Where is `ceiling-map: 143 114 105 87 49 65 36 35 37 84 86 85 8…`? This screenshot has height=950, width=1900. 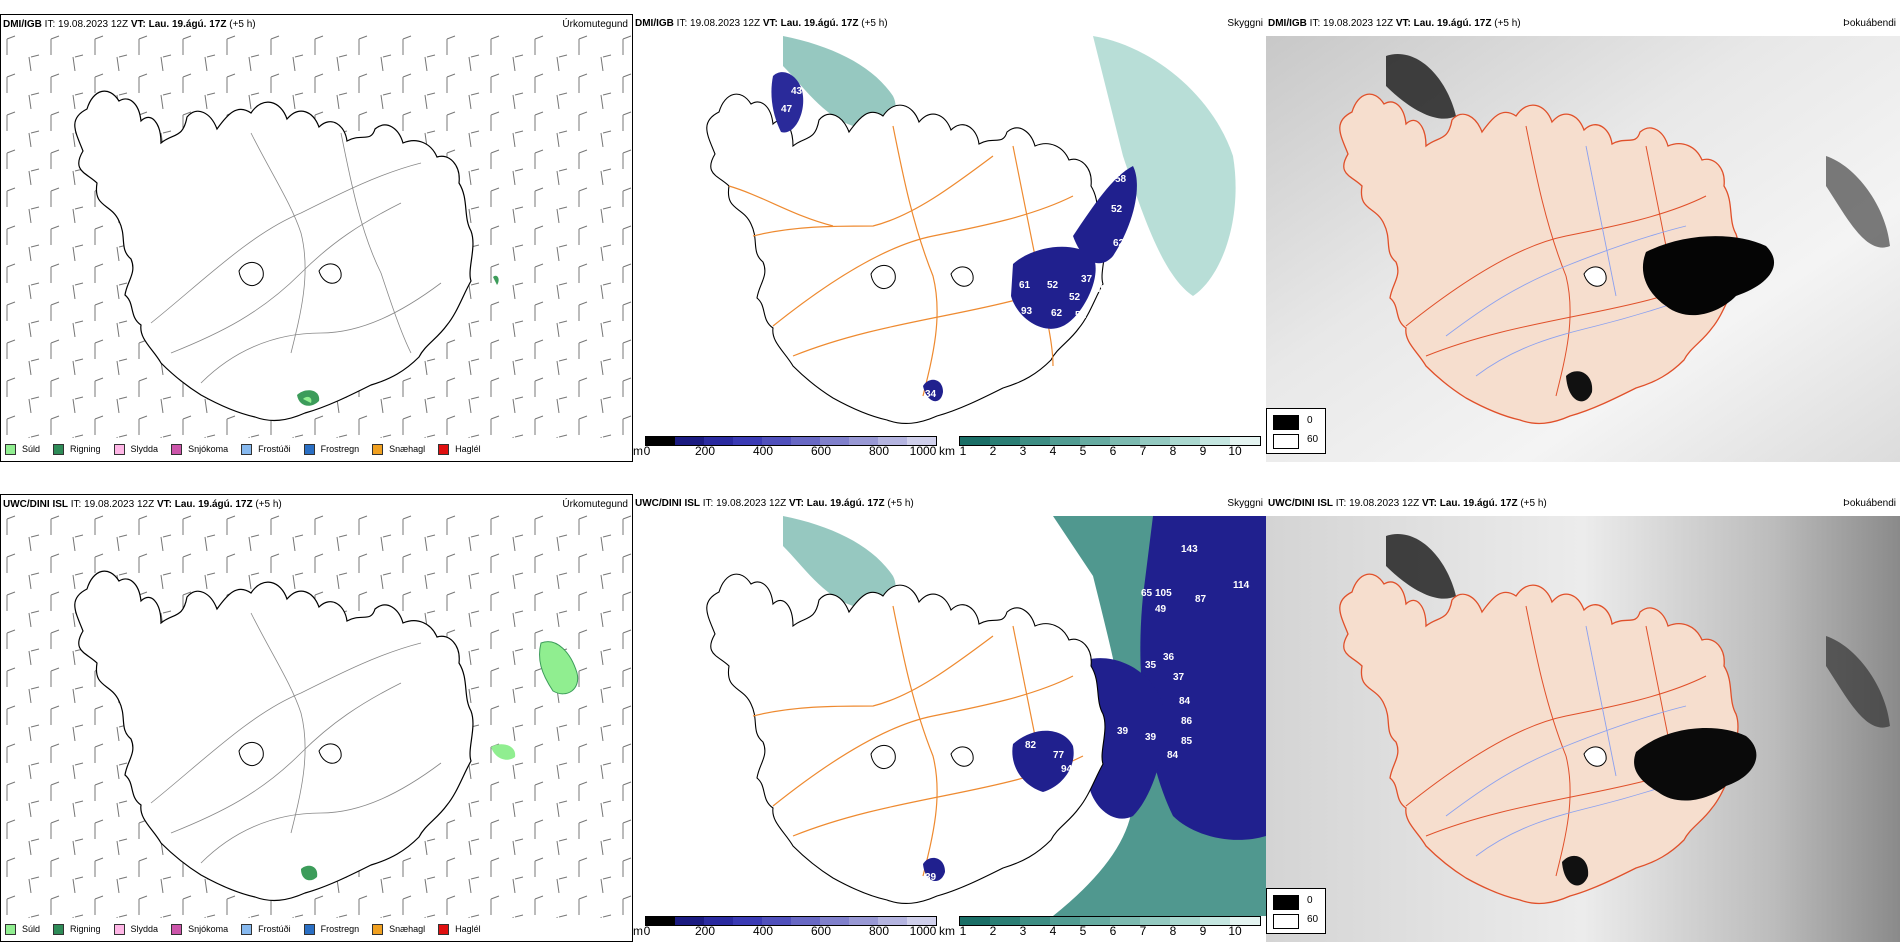 ceiling-map: 143 114 105 87 49 65 36 35 37 84 86 85 8… is located at coordinates (986, 716).